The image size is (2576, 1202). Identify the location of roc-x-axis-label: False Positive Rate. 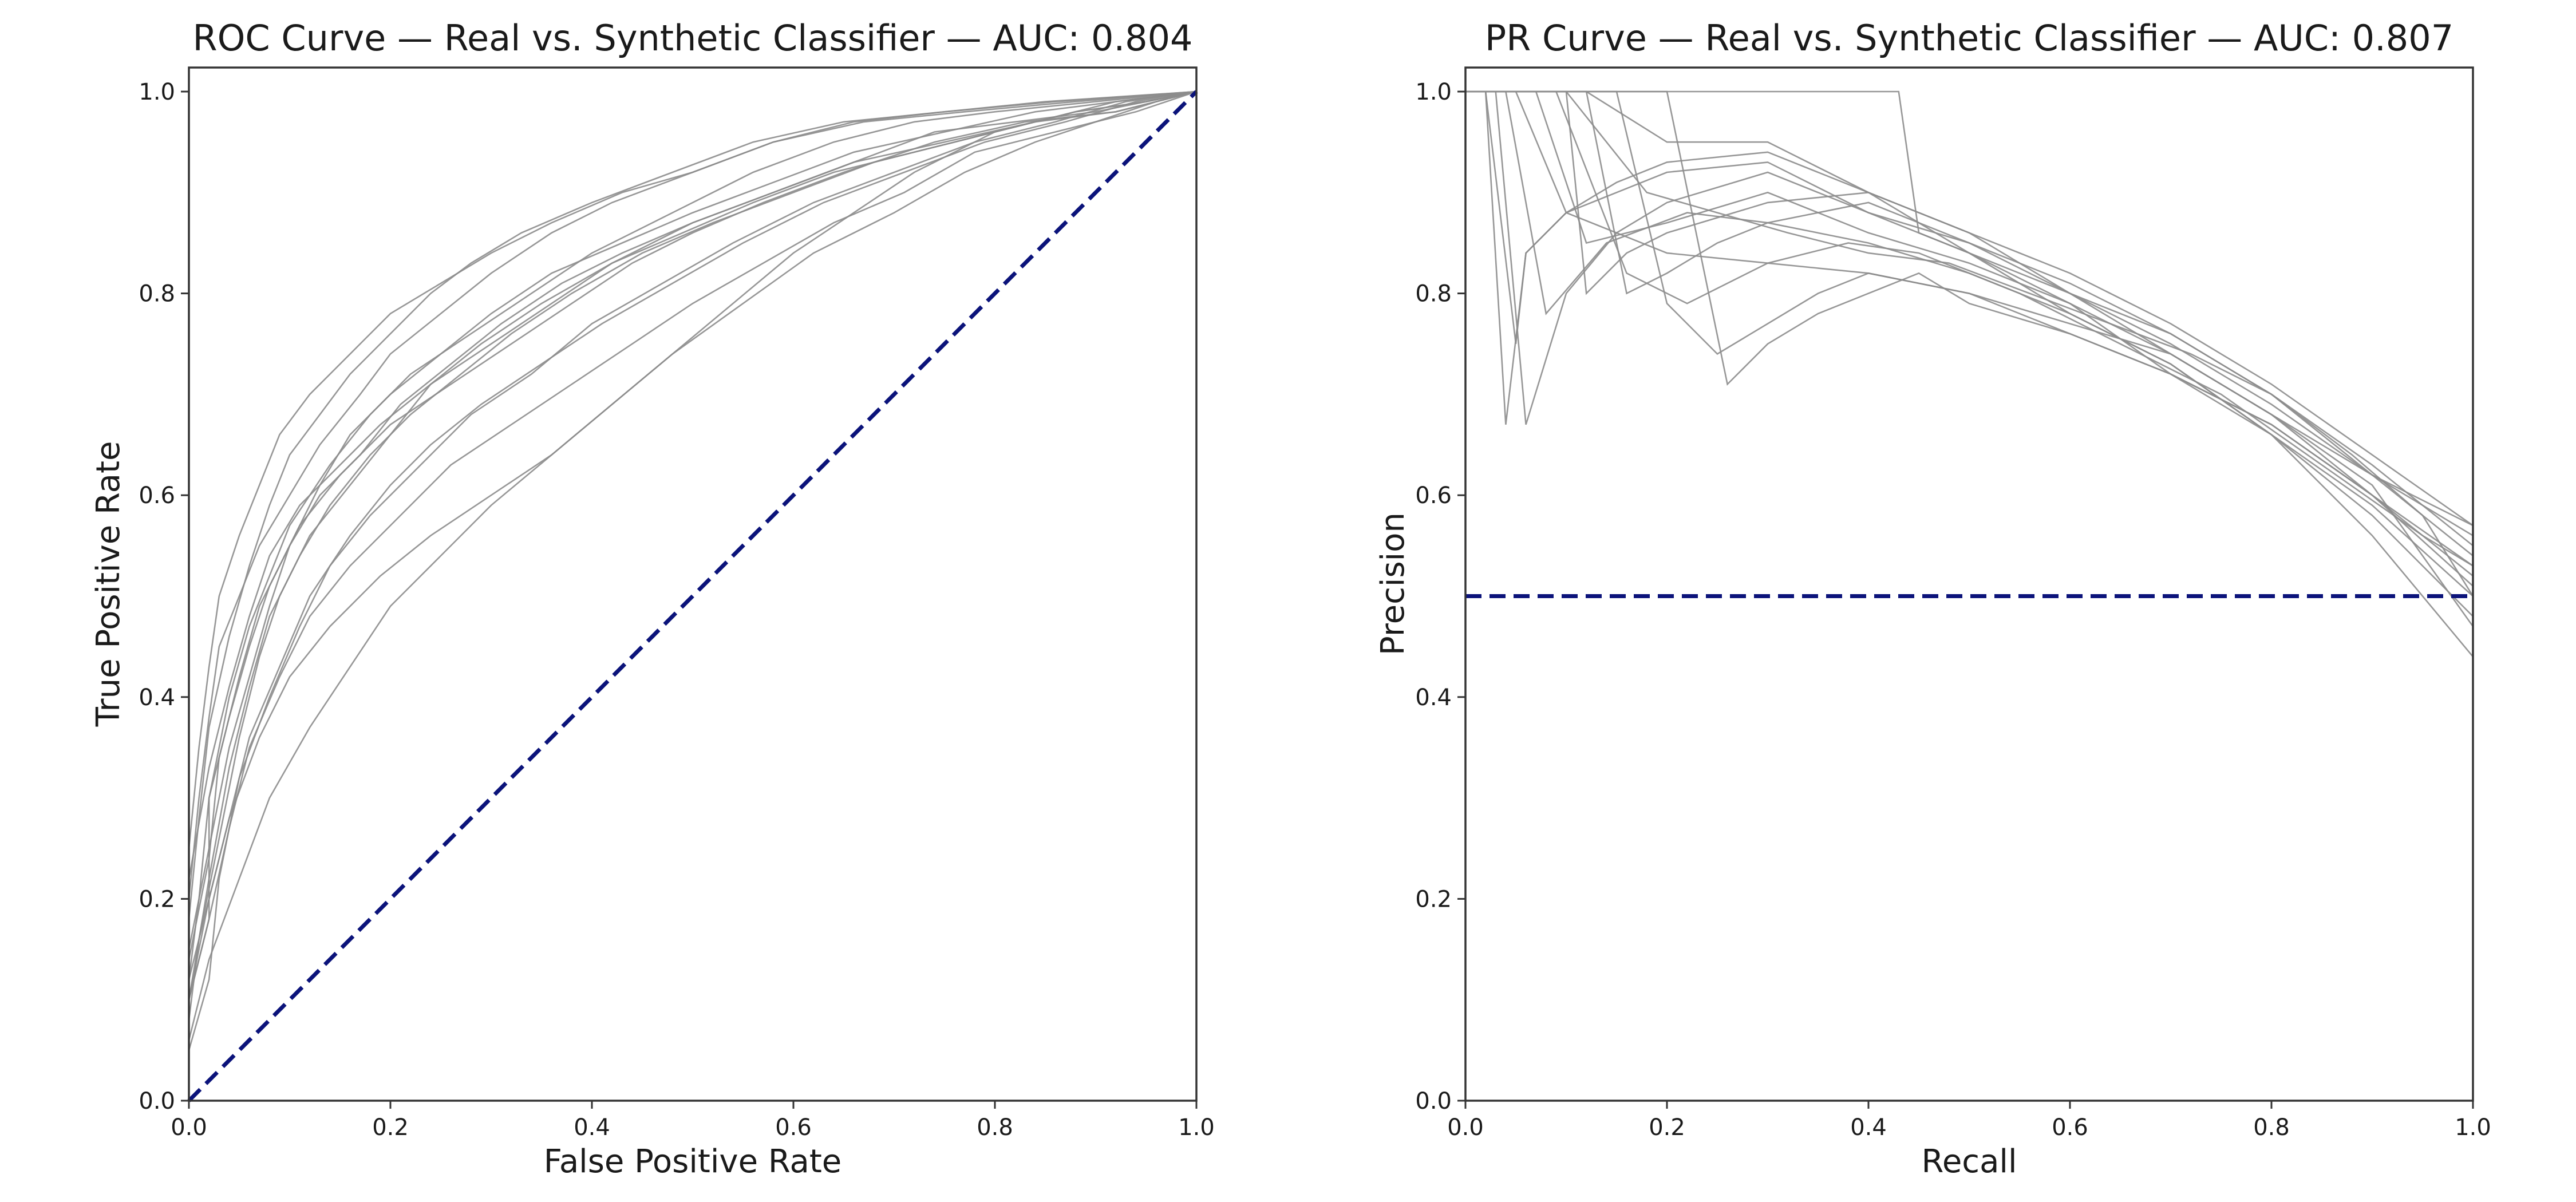
(692, 1161).